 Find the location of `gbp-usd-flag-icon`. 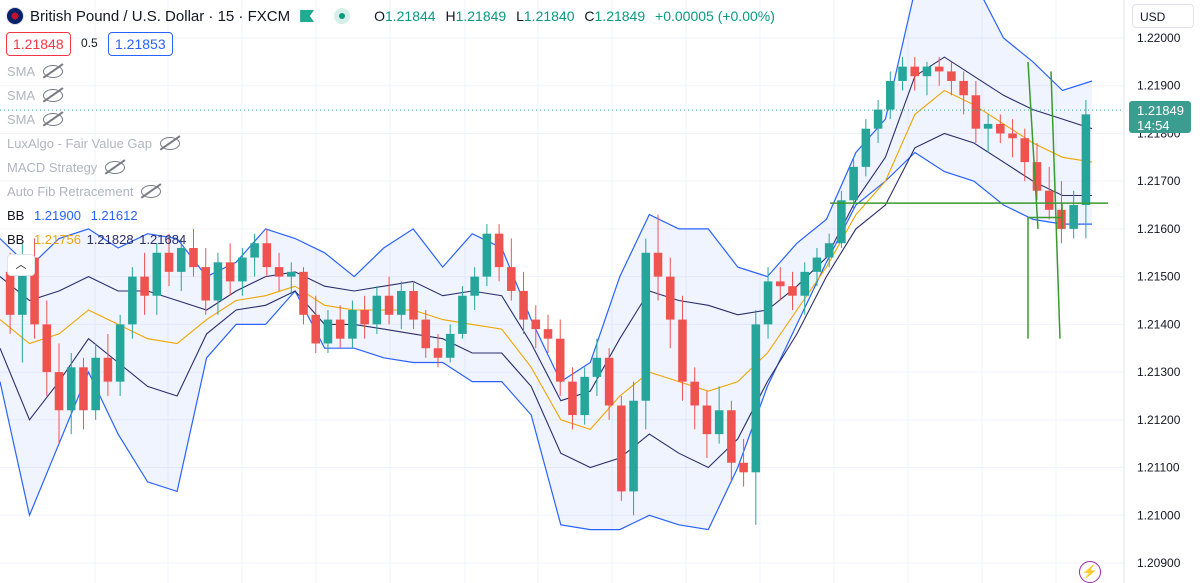

gbp-usd-flag-icon is located at coordinates (15, 16).